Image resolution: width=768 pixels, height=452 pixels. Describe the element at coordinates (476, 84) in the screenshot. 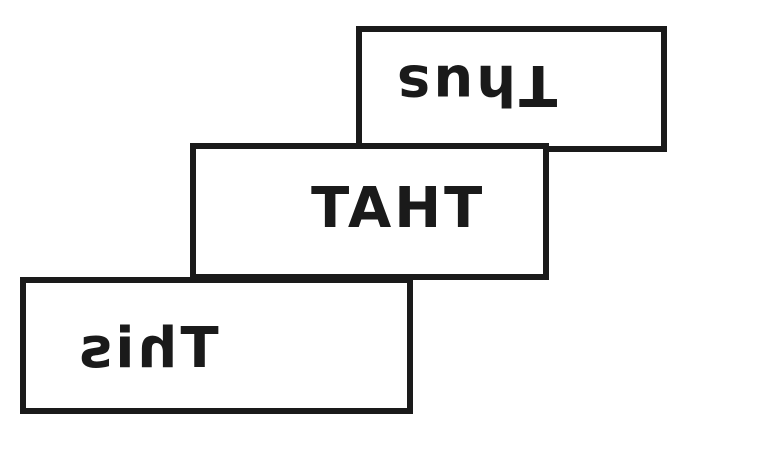

I see `card-top-word: Thus` at that location.